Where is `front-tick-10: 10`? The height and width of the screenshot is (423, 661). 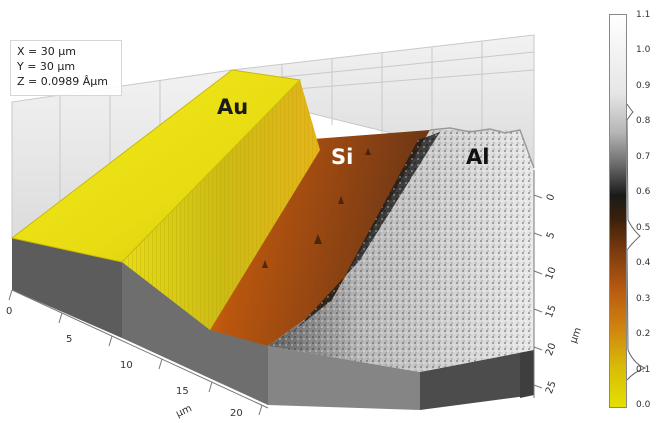 front-tick-10: 10 is located at coordinates (126, 365).